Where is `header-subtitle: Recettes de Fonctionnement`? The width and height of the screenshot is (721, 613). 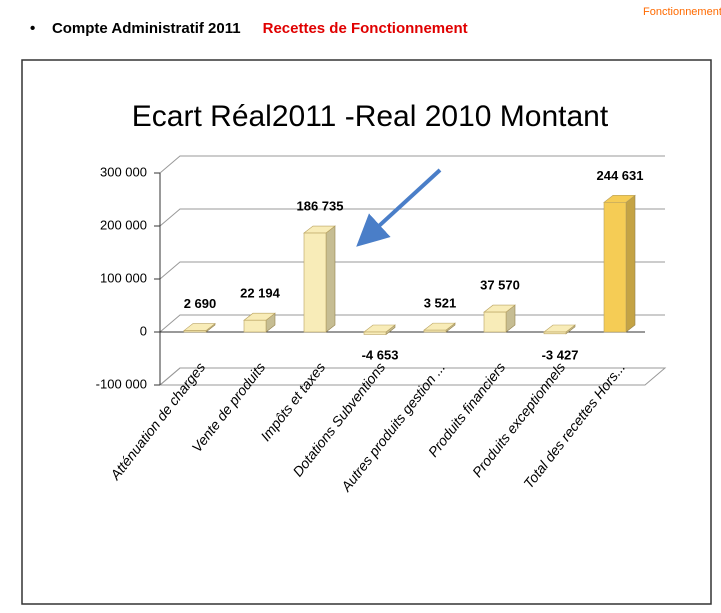
header-subtitle: Recettes de Fonctionnement is located at coordinates (365, 28).